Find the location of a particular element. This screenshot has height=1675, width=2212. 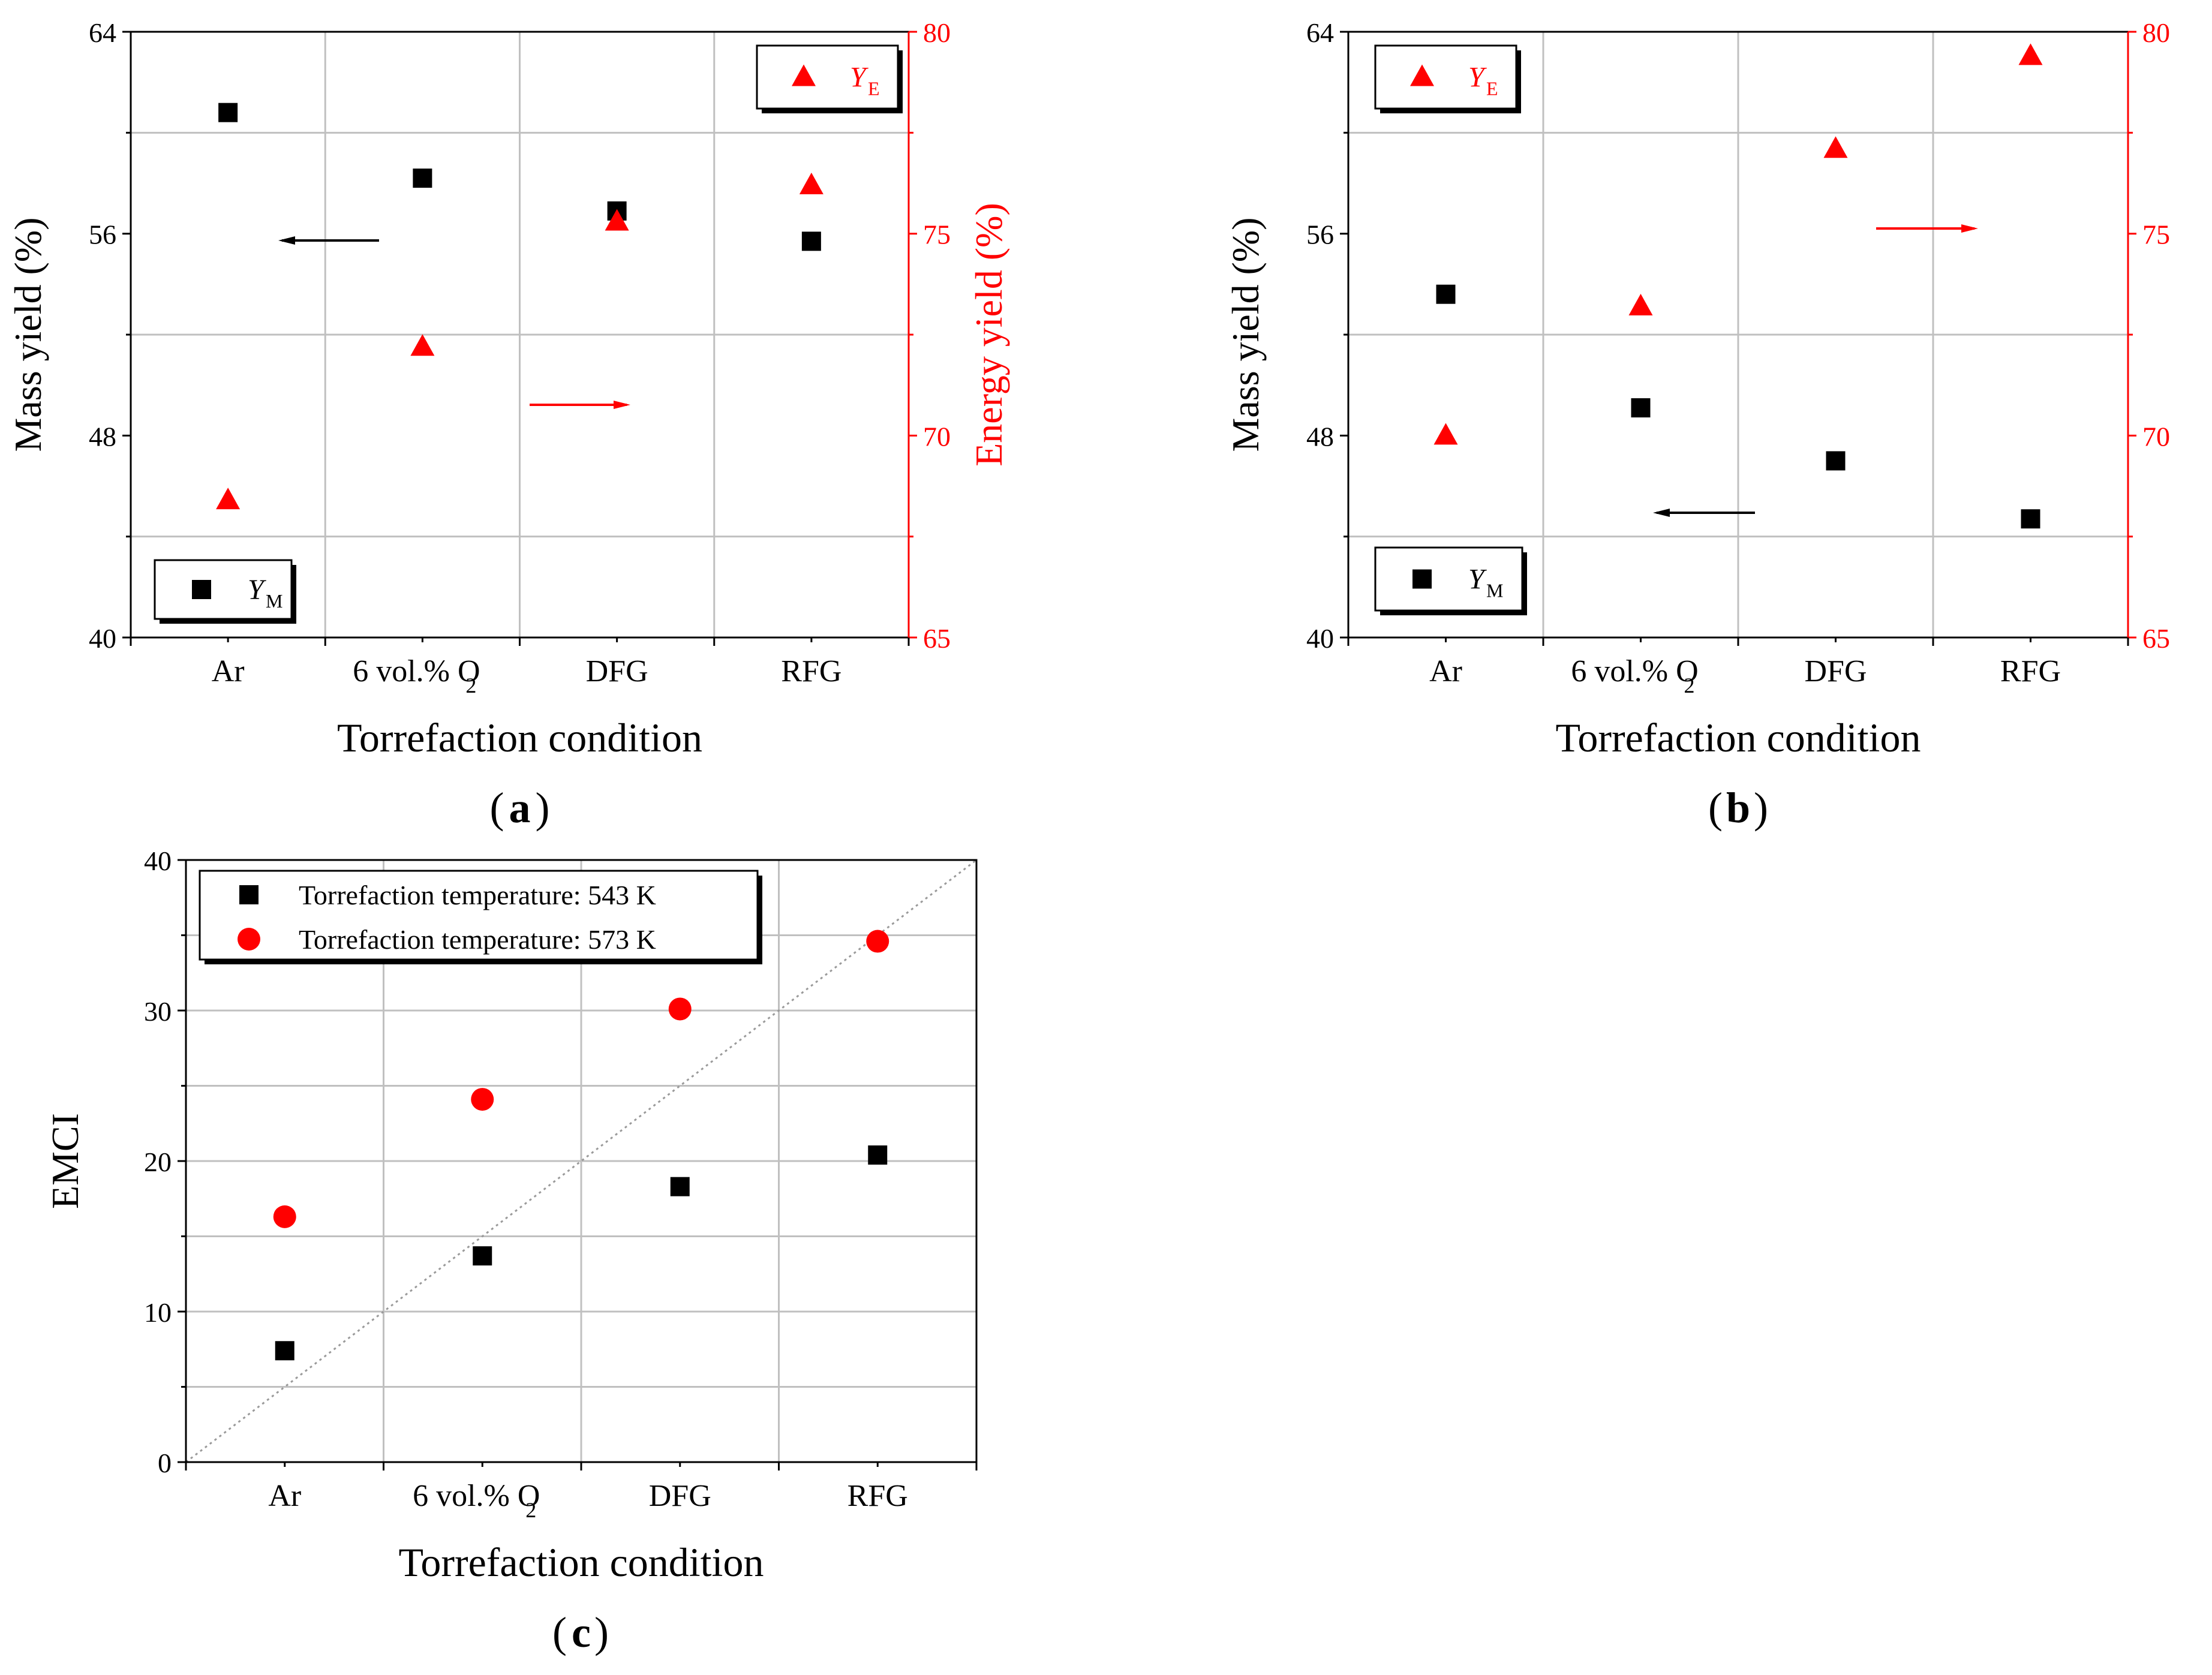

series-Y_M is located at coordinates (1738, 406).